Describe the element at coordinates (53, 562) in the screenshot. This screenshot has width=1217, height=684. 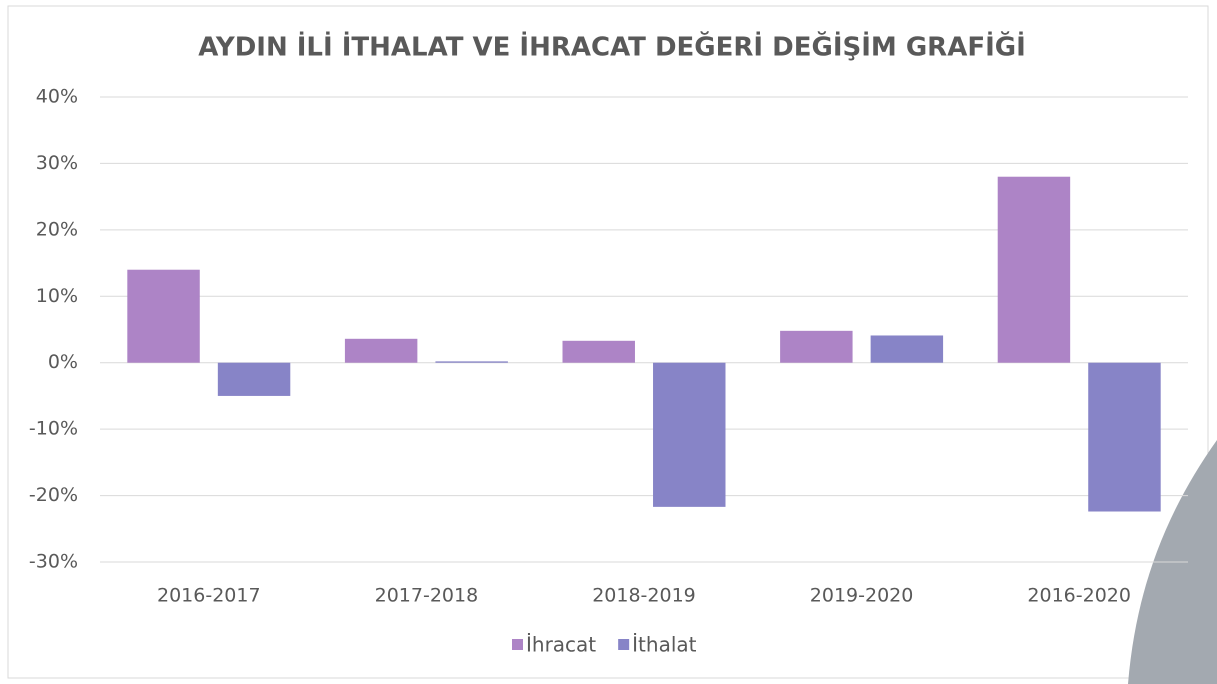
I see `y-tick-label: -30%` at that location.